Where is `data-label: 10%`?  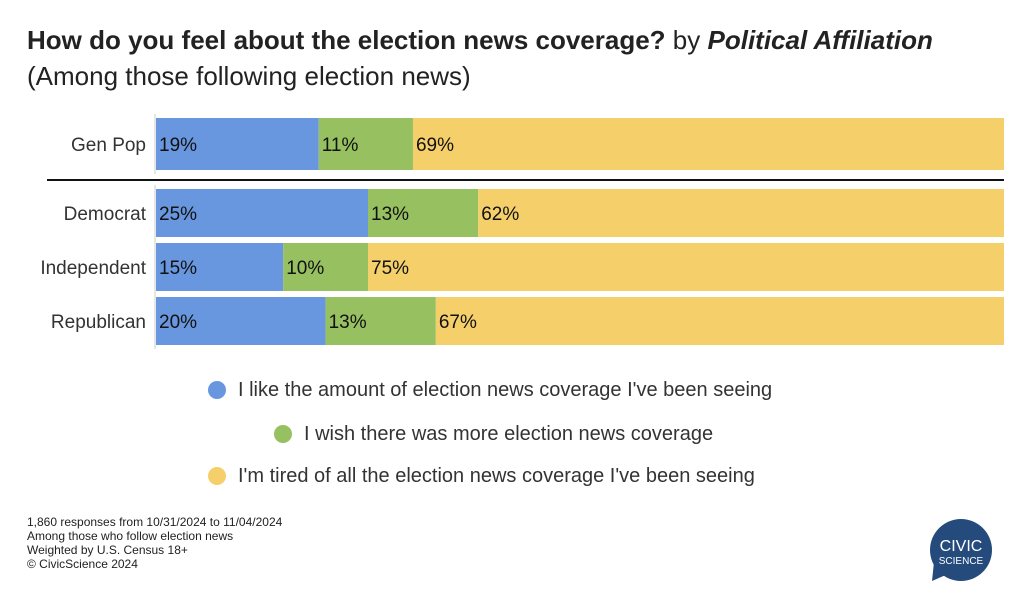
data-label: 10% is located at coordinates (305, 268).